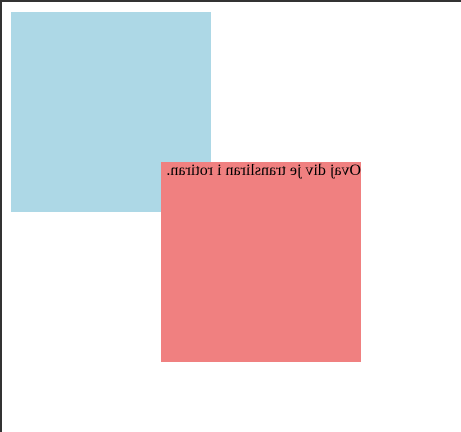  What do you see at coordinates (263, 170) in the screenshot?
I see `red-box-text: Ovaj div je transliran i rotiran.` at bounding box center [263, 170].